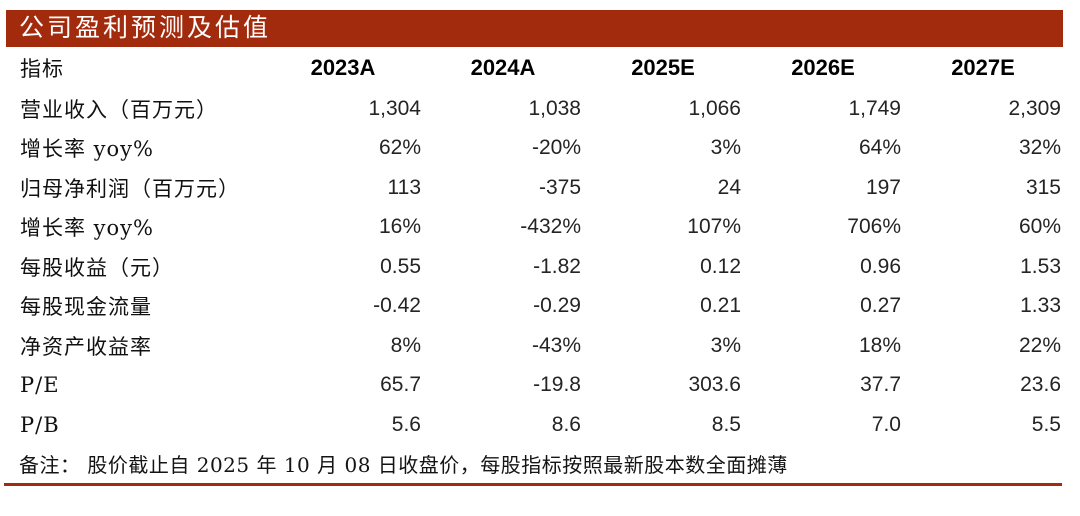 The height and width of the screenshot is (516, 1080). What do you see at coordinates (1039, 227) in the screenshot?
I see `cell-value: 60%` at bounding box center [1039, 227].